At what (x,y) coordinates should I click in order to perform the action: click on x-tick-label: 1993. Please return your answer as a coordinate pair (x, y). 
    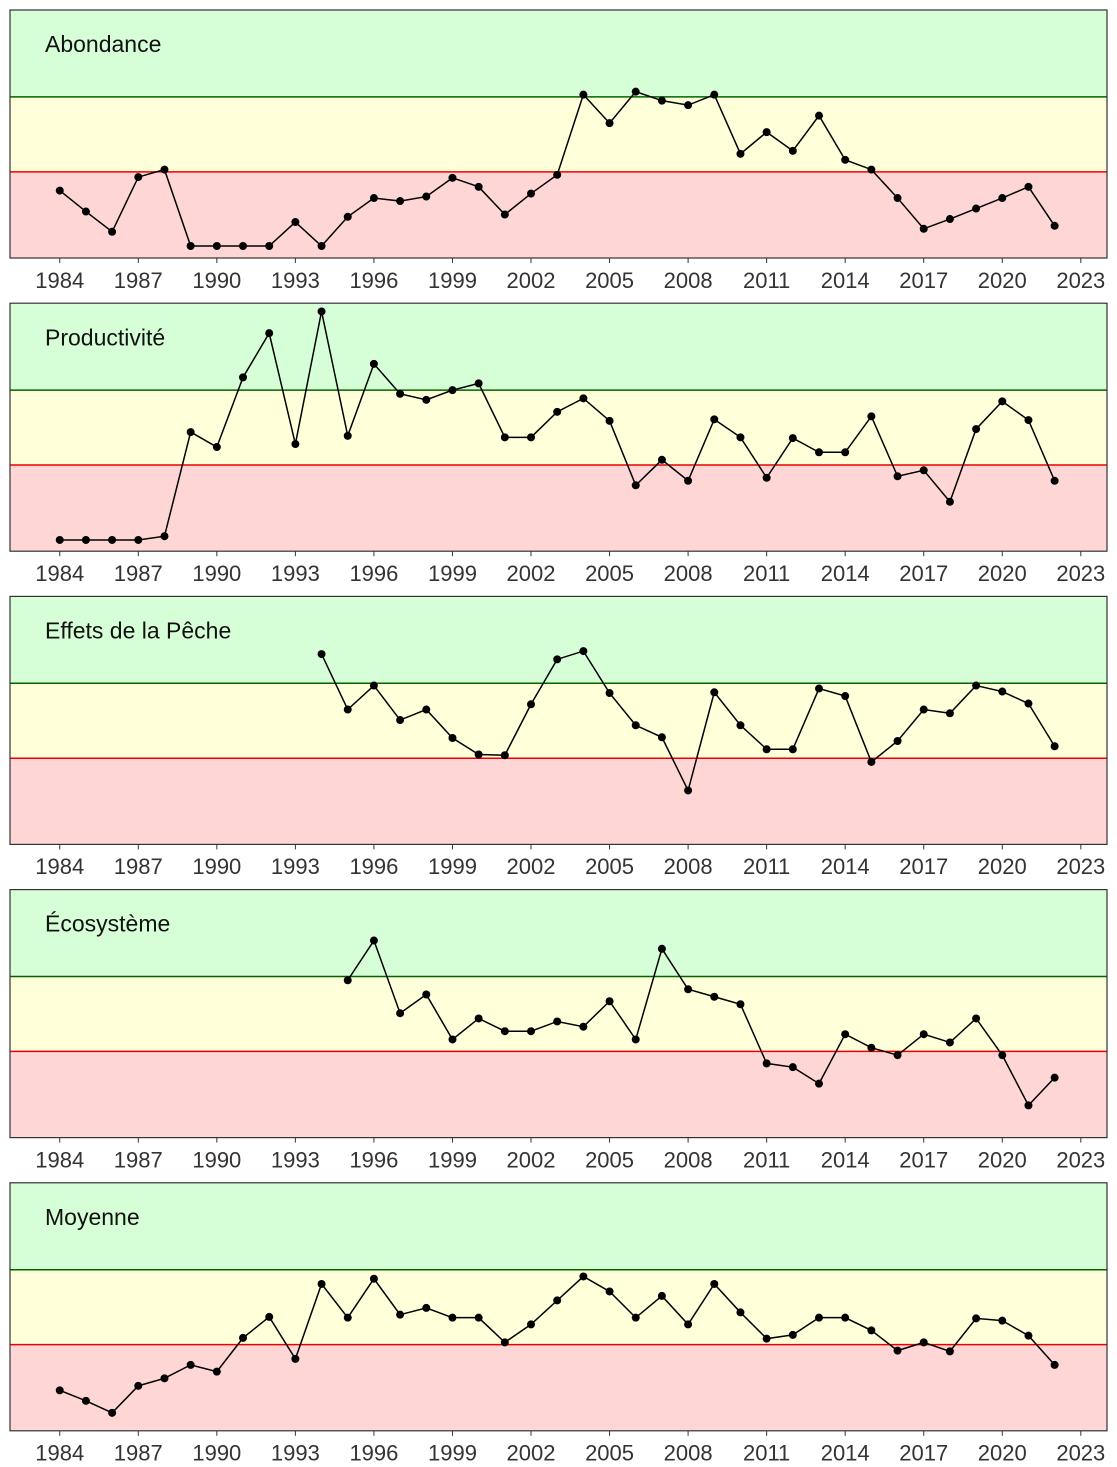
    Looking at the image, I should click on (295, 866).